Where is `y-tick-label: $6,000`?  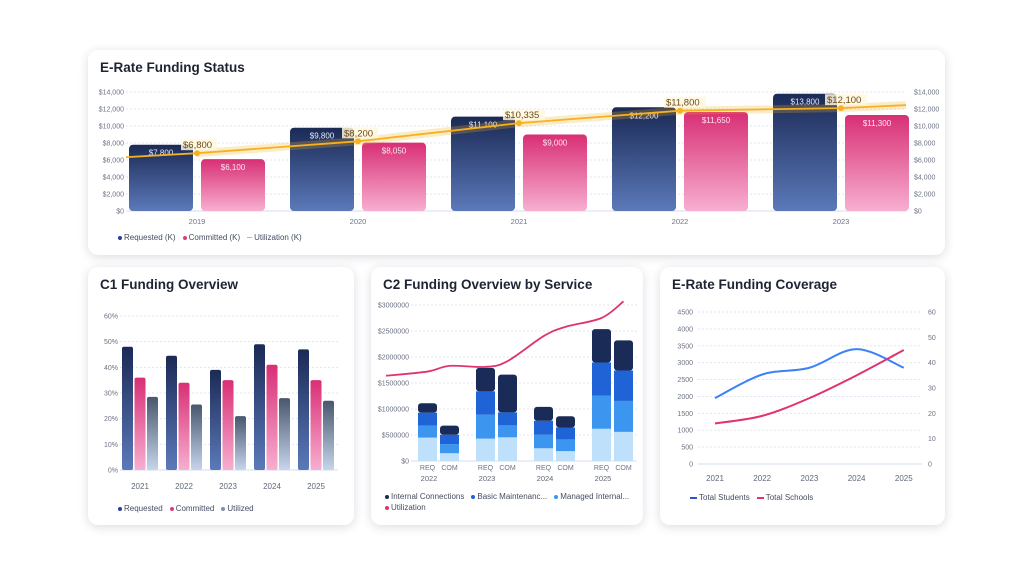 y-tick-label: $6,000 is located at coordinates (114, 161).